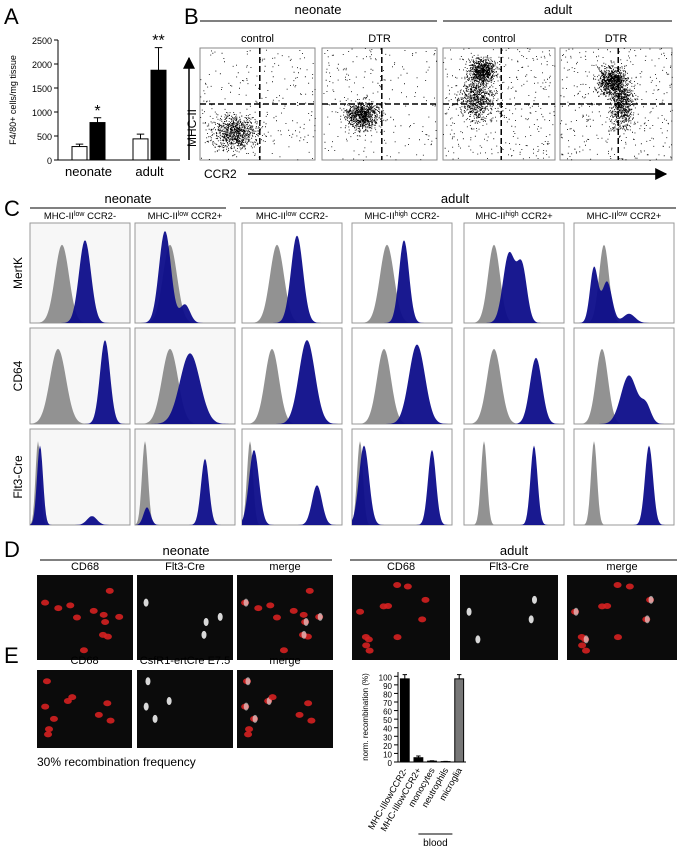  What do you see at coordinates (11, 655) in the screenshot?
I see `panel-label: E` at bounding box center [11, 655].